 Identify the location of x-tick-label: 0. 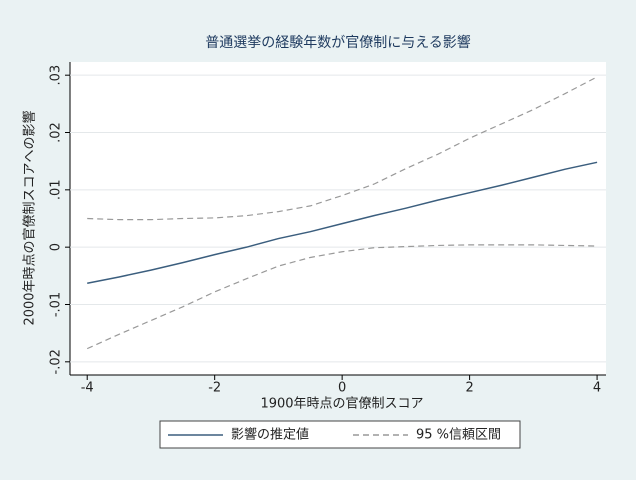
(342, 388).